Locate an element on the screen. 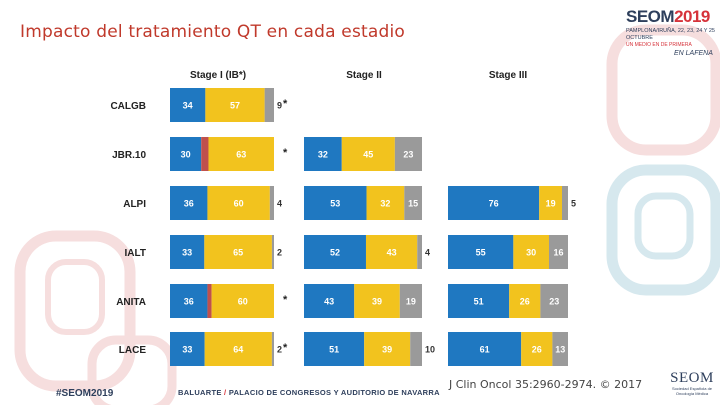  row-label: JBR.10 is located at coordinates (129, 155).